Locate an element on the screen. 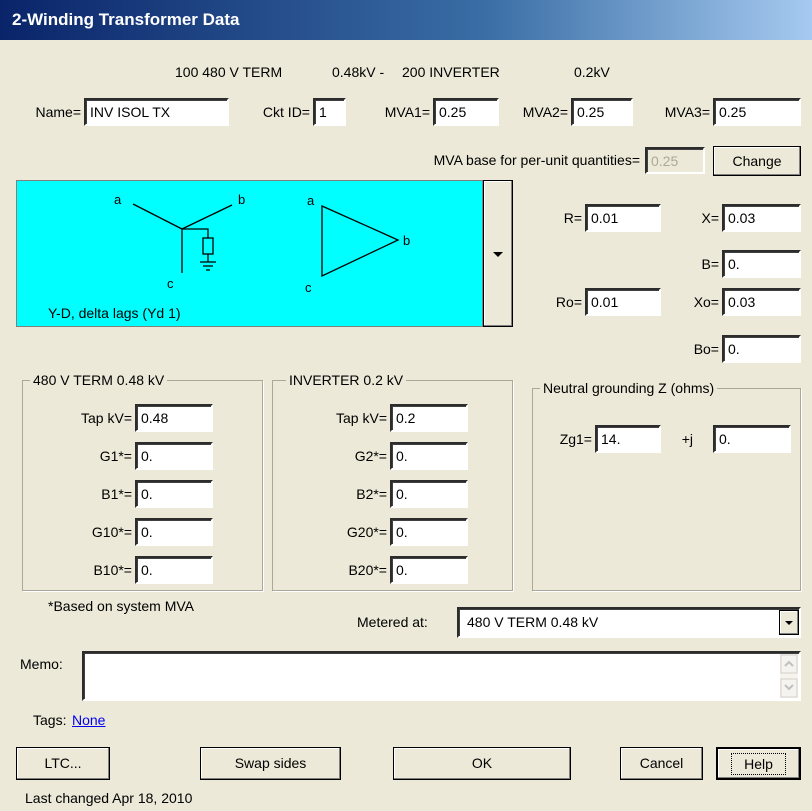 This screenshot has width=812, height=811. note: *Based on system MVA is located at coordinates (121, 606).